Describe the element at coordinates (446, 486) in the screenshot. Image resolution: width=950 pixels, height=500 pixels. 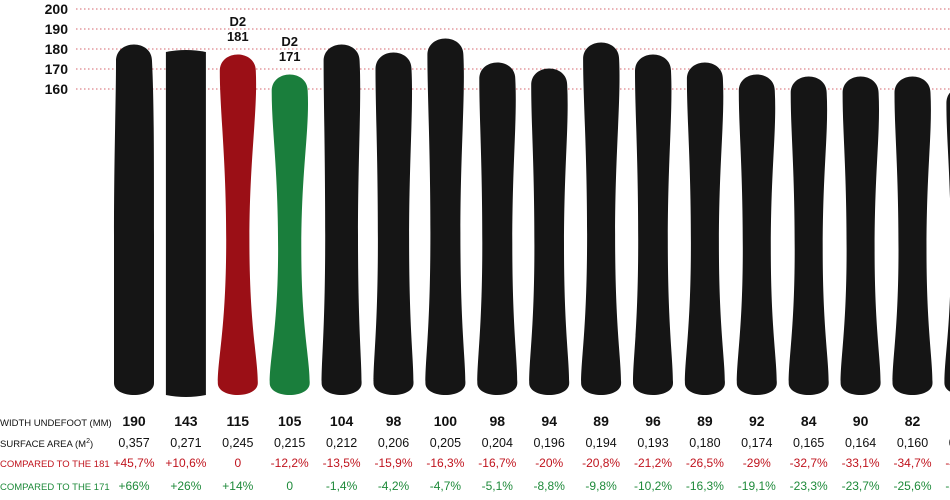
I see `table-cell-vs171: -4,7%` at that location.